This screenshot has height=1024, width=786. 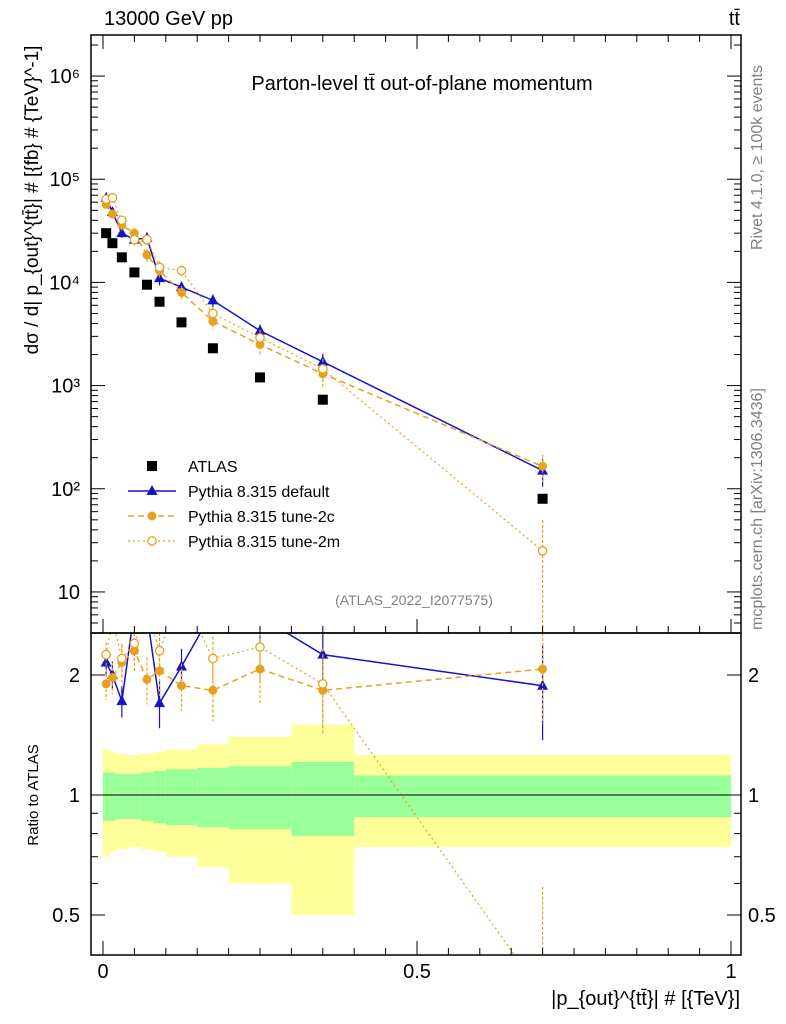 I want to click on ratio-tick-label: 2, so click(x=74, y=676).